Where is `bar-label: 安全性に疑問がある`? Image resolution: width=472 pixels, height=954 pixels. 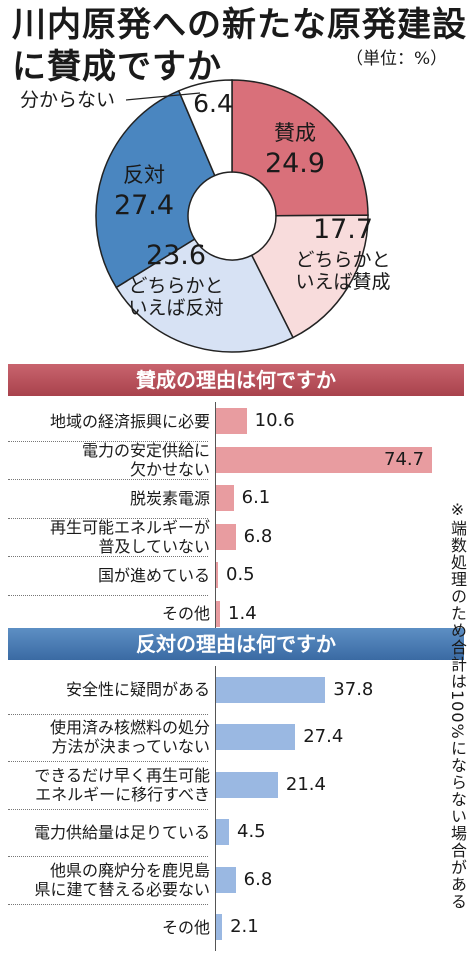
bar-label: 安全性に疑問がある is located at coordinates (138, 689).